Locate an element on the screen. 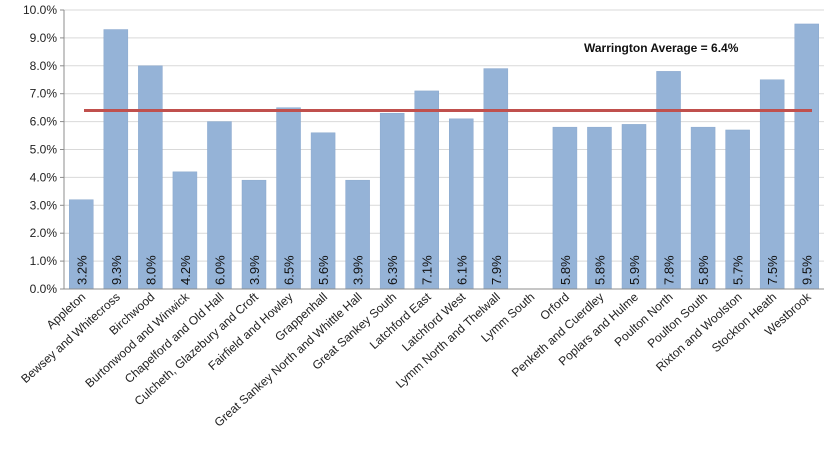 This screenshot has height=475, width=827. data-label: 7.9% is located at coordinates (496, 270).